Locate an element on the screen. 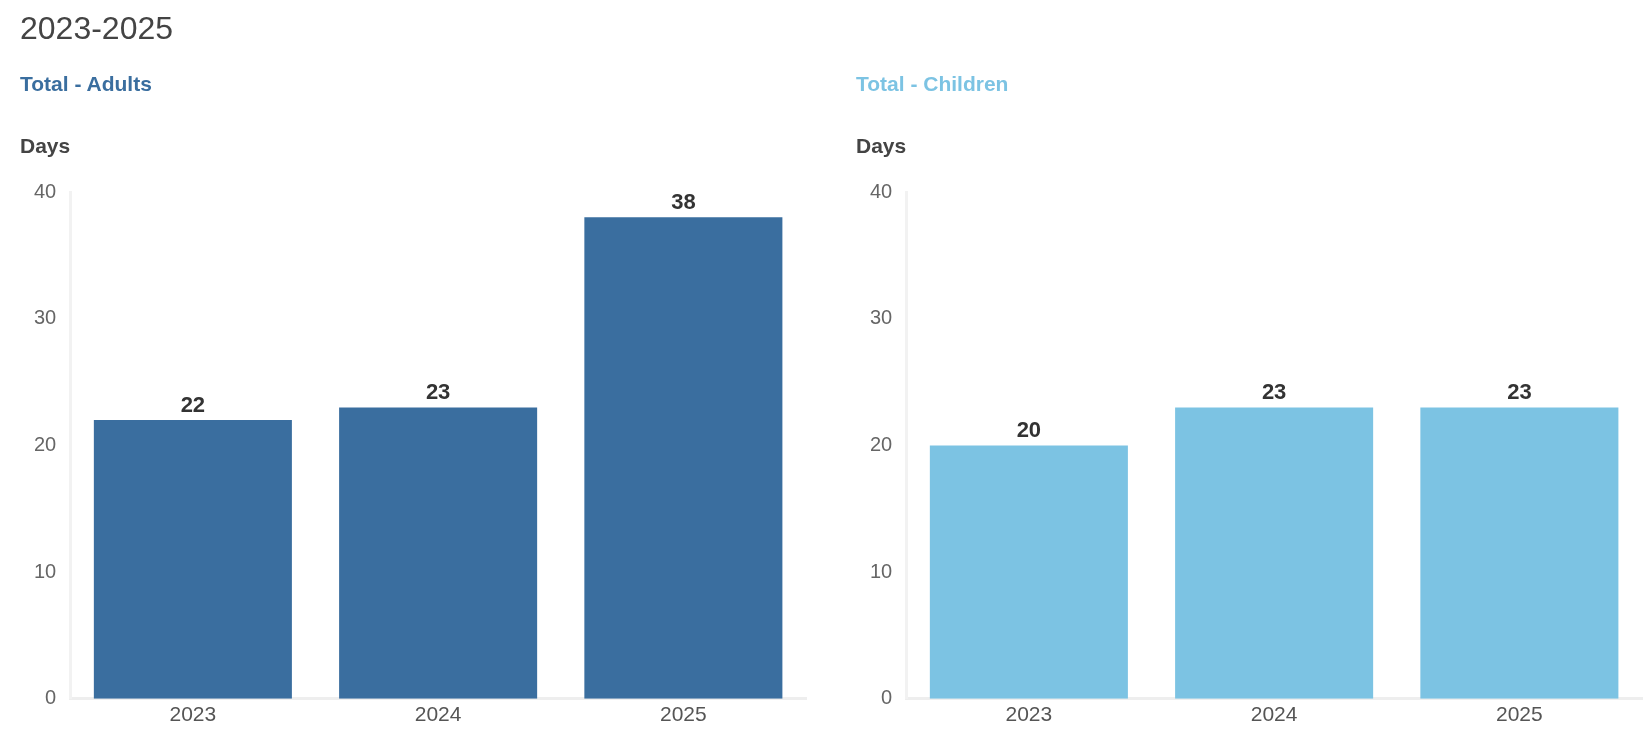  data-label: 22 is located at coordinates (193, 405).